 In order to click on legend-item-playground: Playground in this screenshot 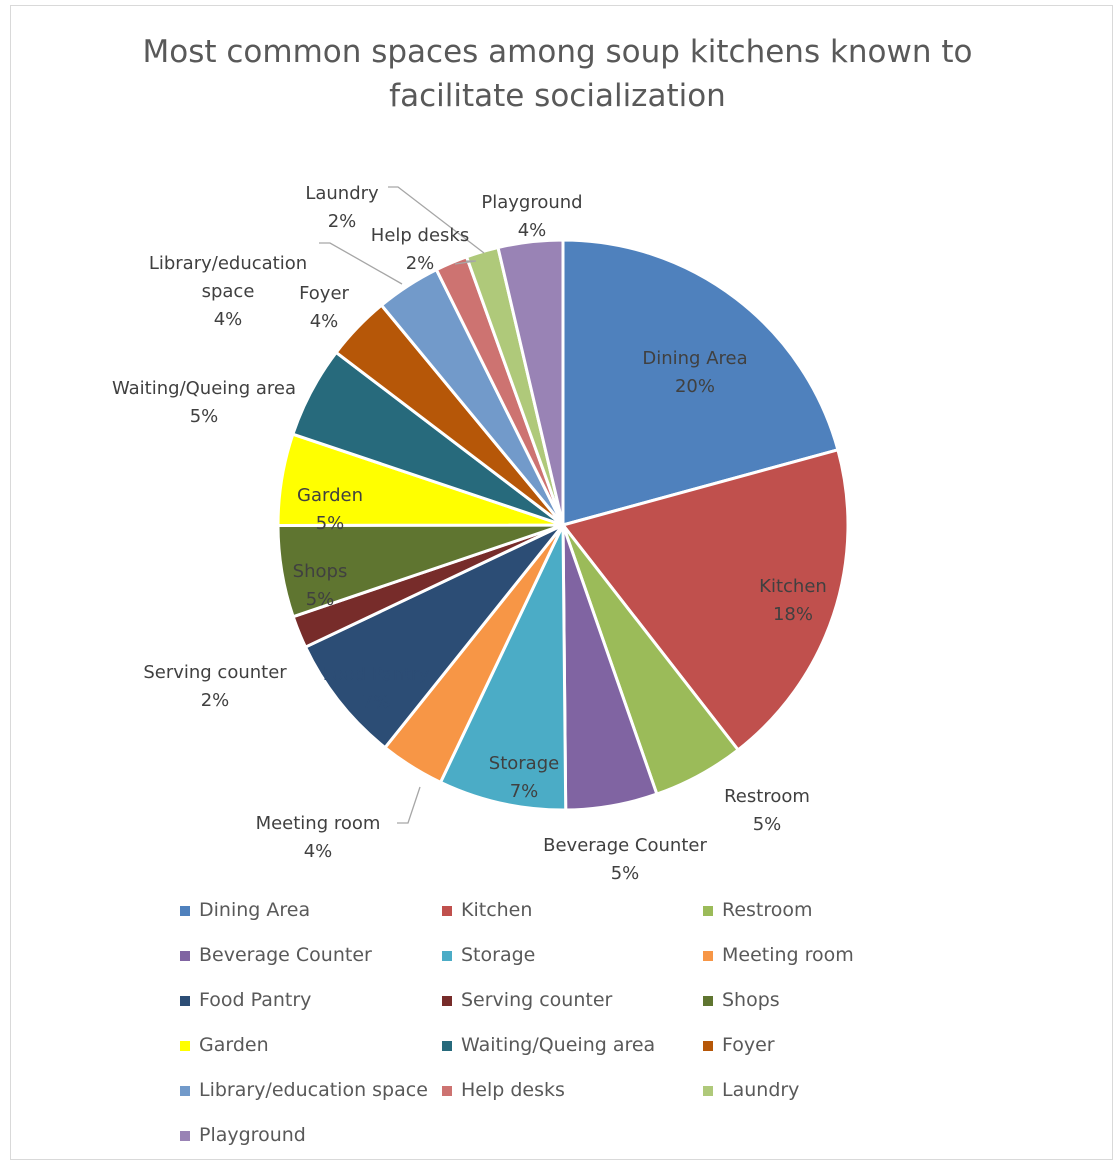, I will do `click(243, 1135)`.